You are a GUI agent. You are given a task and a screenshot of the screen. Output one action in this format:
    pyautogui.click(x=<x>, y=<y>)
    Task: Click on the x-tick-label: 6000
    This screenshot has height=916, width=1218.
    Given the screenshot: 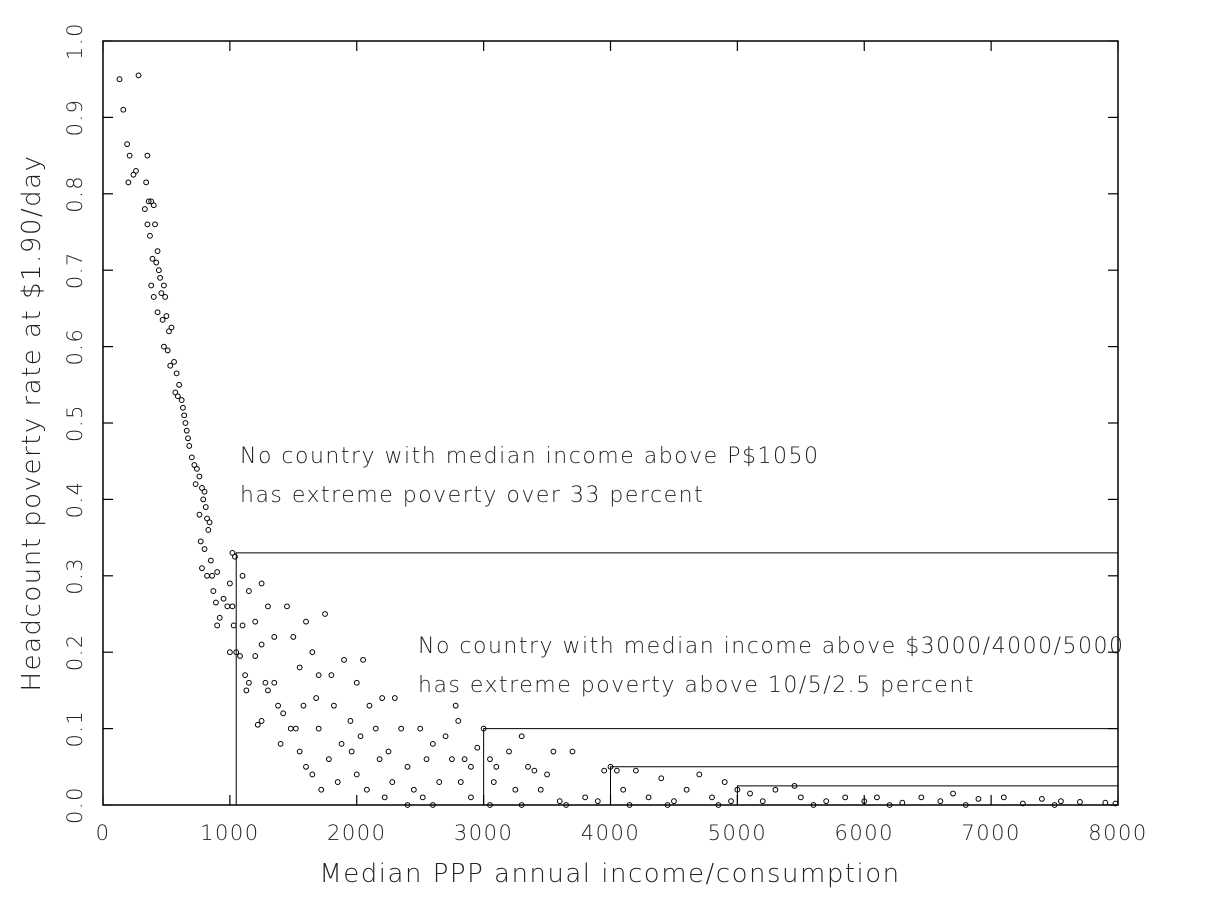 What is the action you would take?
    pyautogui.click(x=864, y=833)
    